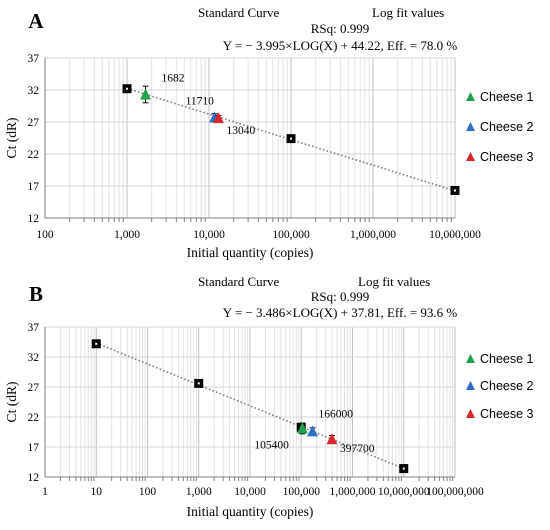 This screenshot has width=550, height=530. What do you see at coordinates (271, 445) in the screenshot?
I see `point-label: 105400` at bounding box center [271, 445].